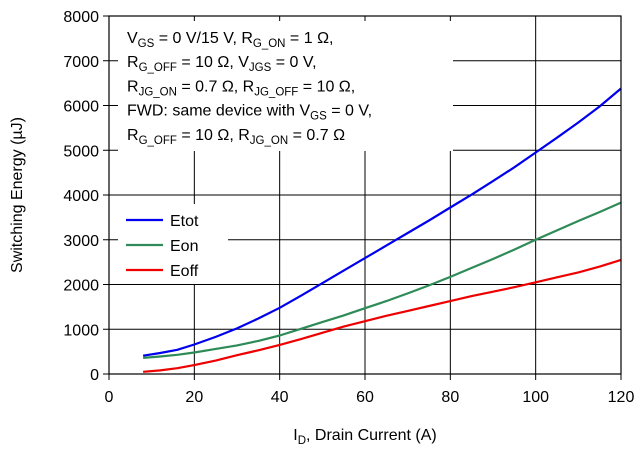 The height and width of the screenshot is (449, 636). I want to click on y-tick-label: 5000, so click(81, 151).